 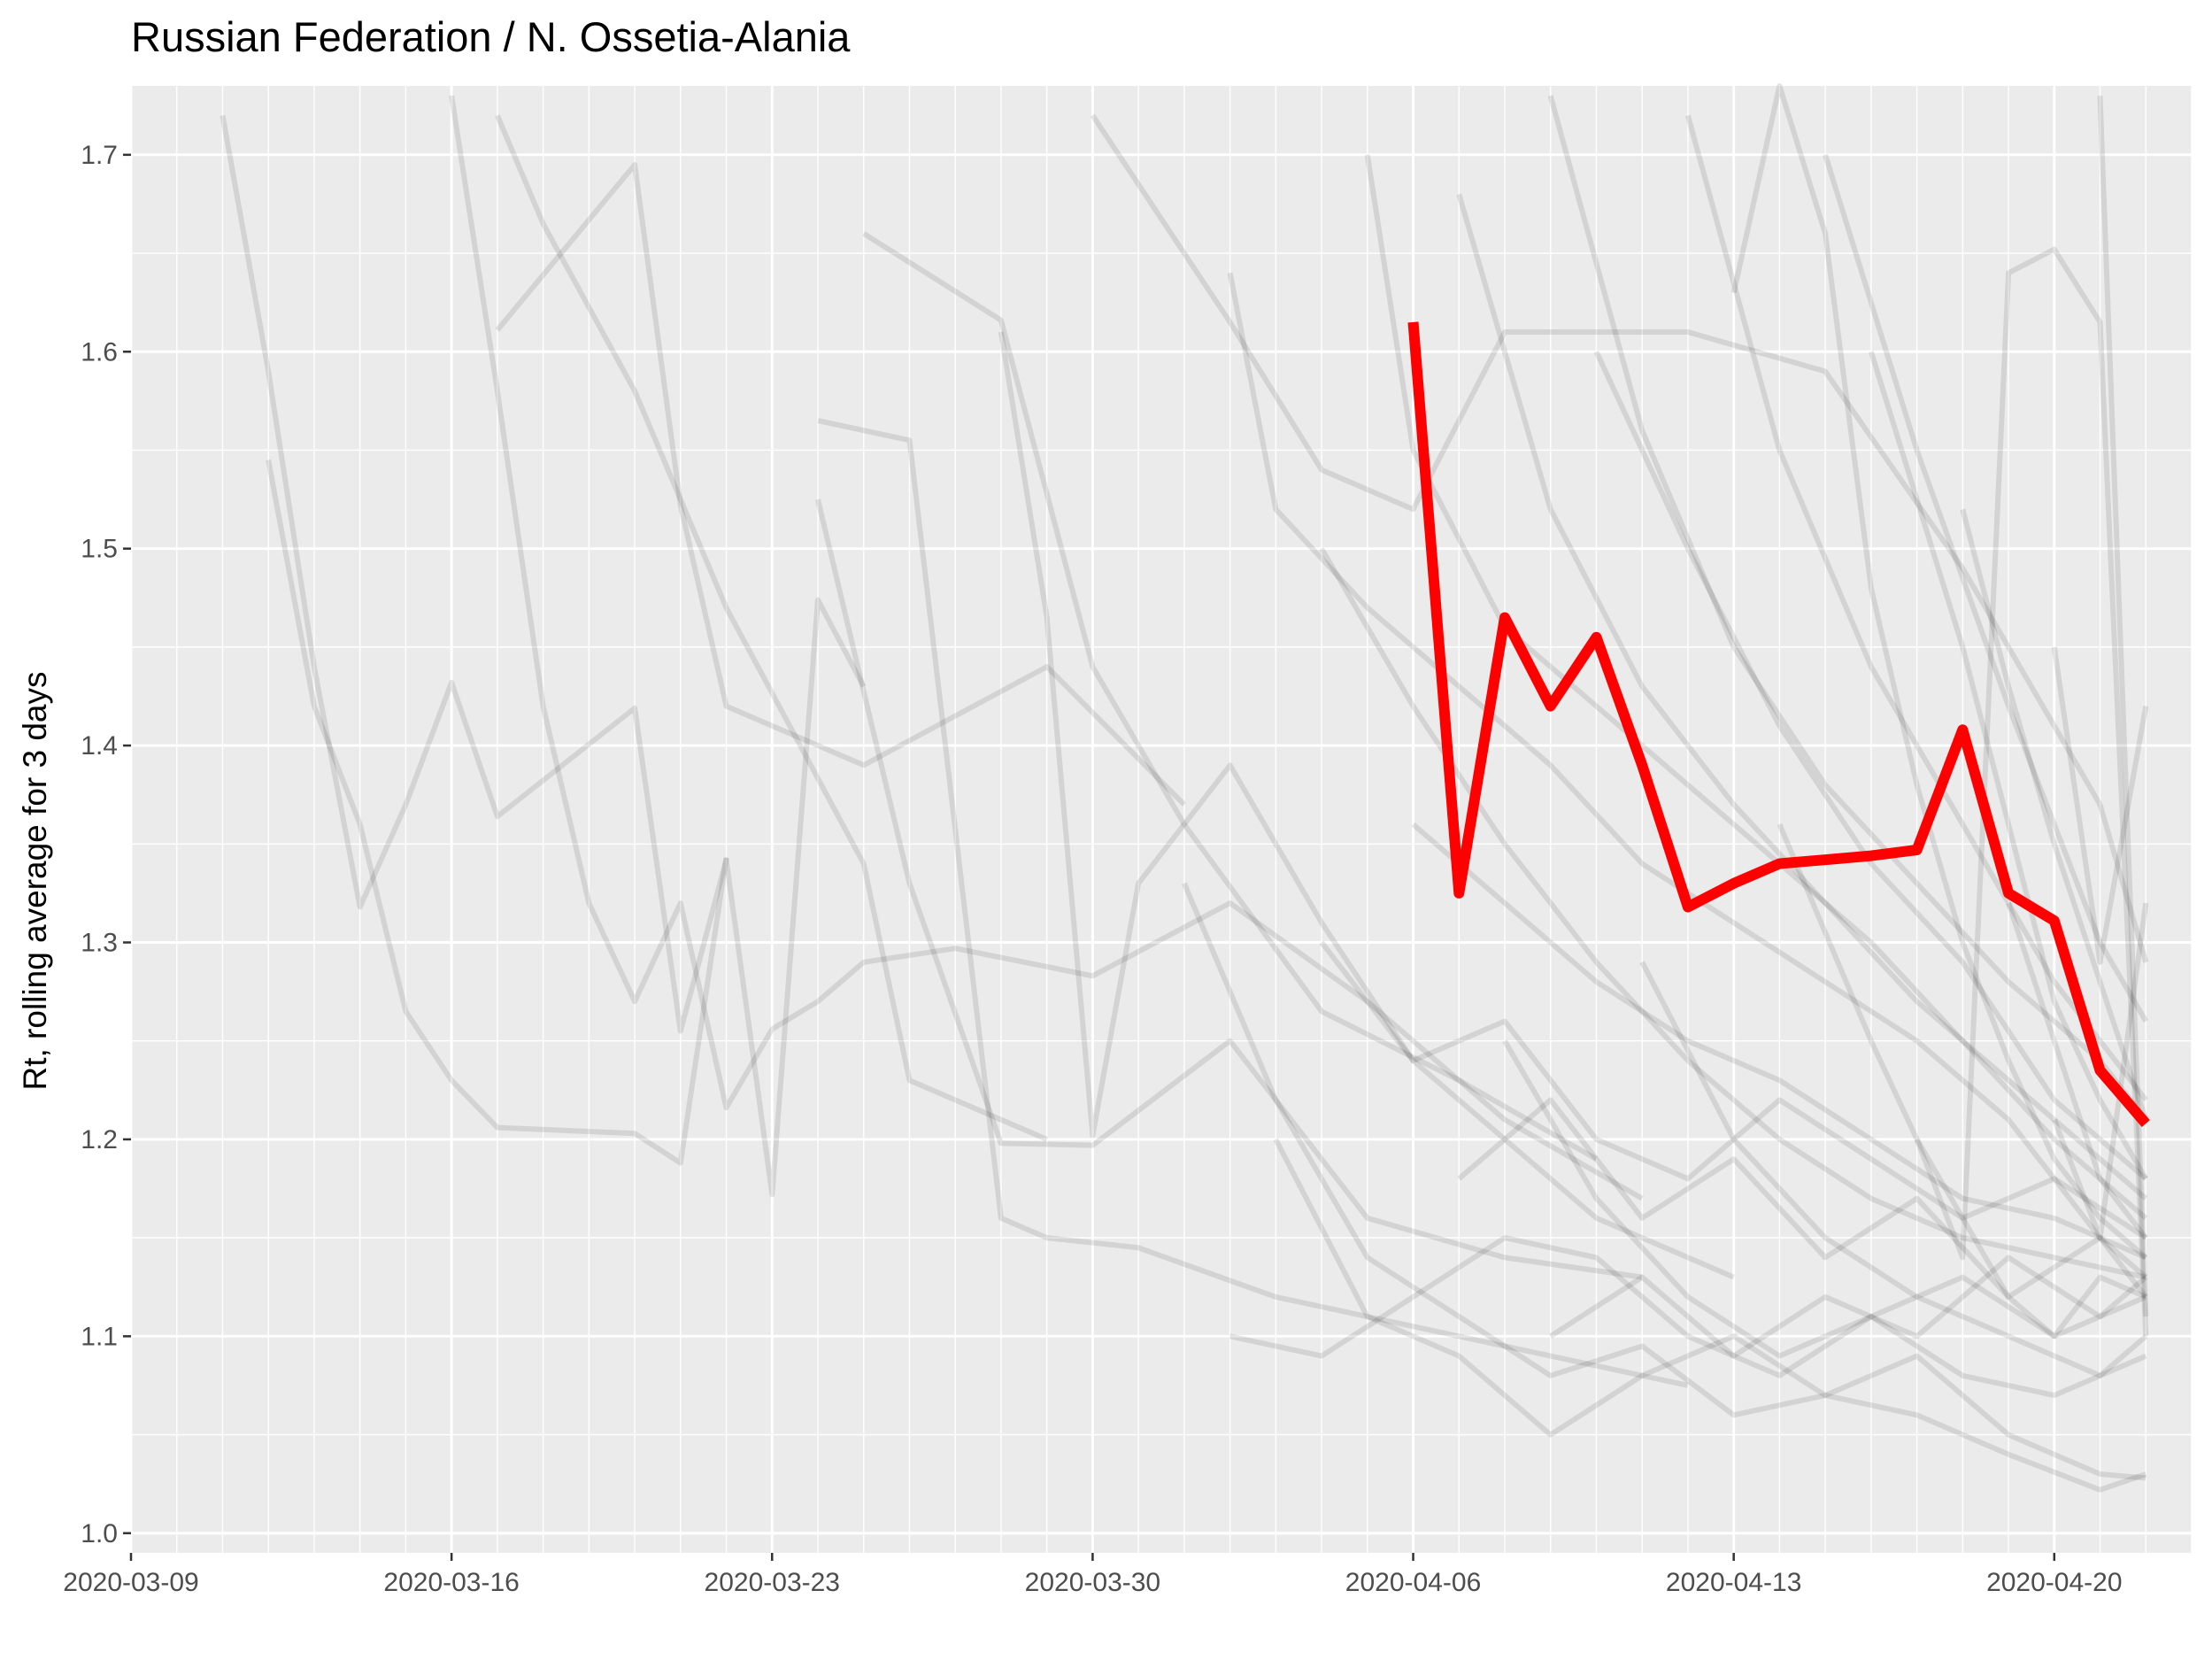 I want to click on x-tick-label: 2020-04-06, so click(x=1413, y=1582).